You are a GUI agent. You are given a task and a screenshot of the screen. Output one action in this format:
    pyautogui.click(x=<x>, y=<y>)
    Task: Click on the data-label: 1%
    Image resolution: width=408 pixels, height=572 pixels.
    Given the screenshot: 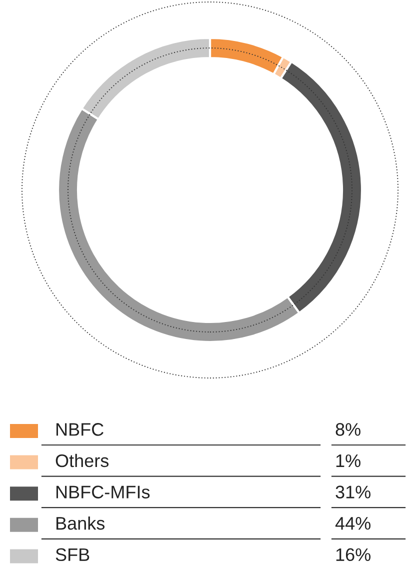 What is the action you would take?
    pyautogui.click(x=348, y=461)
    